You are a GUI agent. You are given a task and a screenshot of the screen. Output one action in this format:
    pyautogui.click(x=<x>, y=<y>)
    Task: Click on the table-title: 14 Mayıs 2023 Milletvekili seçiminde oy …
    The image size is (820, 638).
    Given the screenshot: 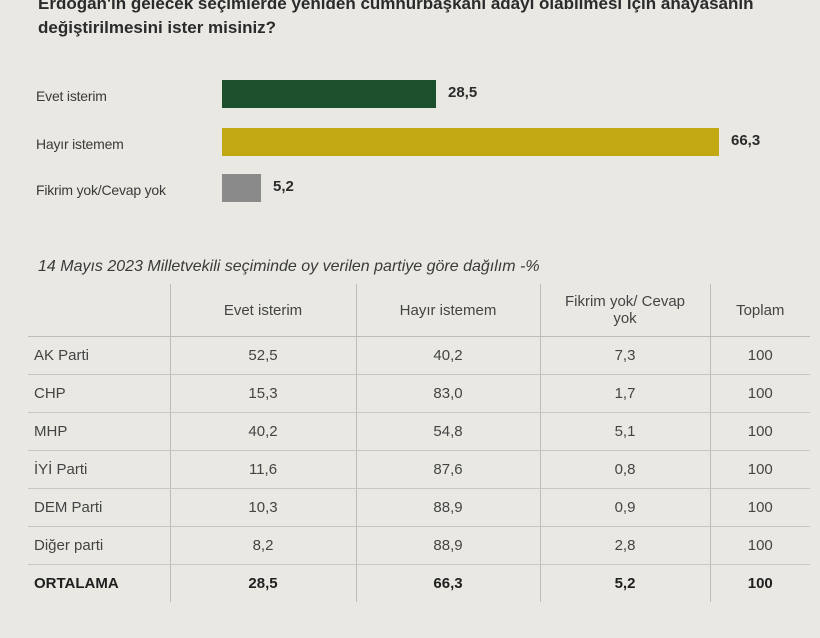 What is the action you would take?
    pyautogui.click(x=289, y=266)
    